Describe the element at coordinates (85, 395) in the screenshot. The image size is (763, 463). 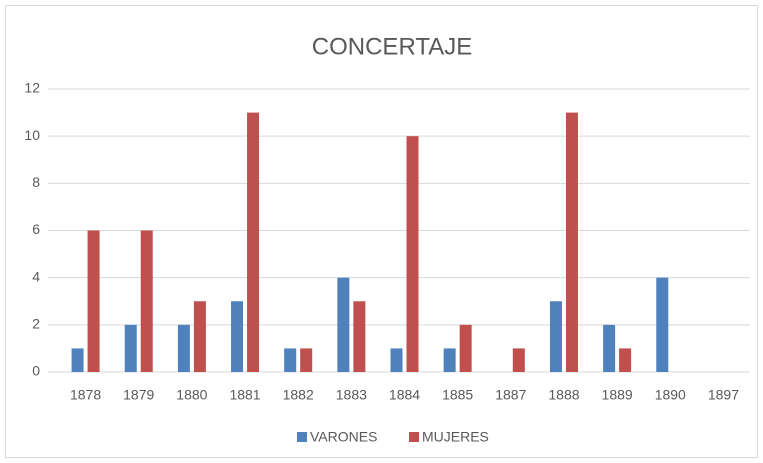
I see `x-tick-label: 1878` at that location.